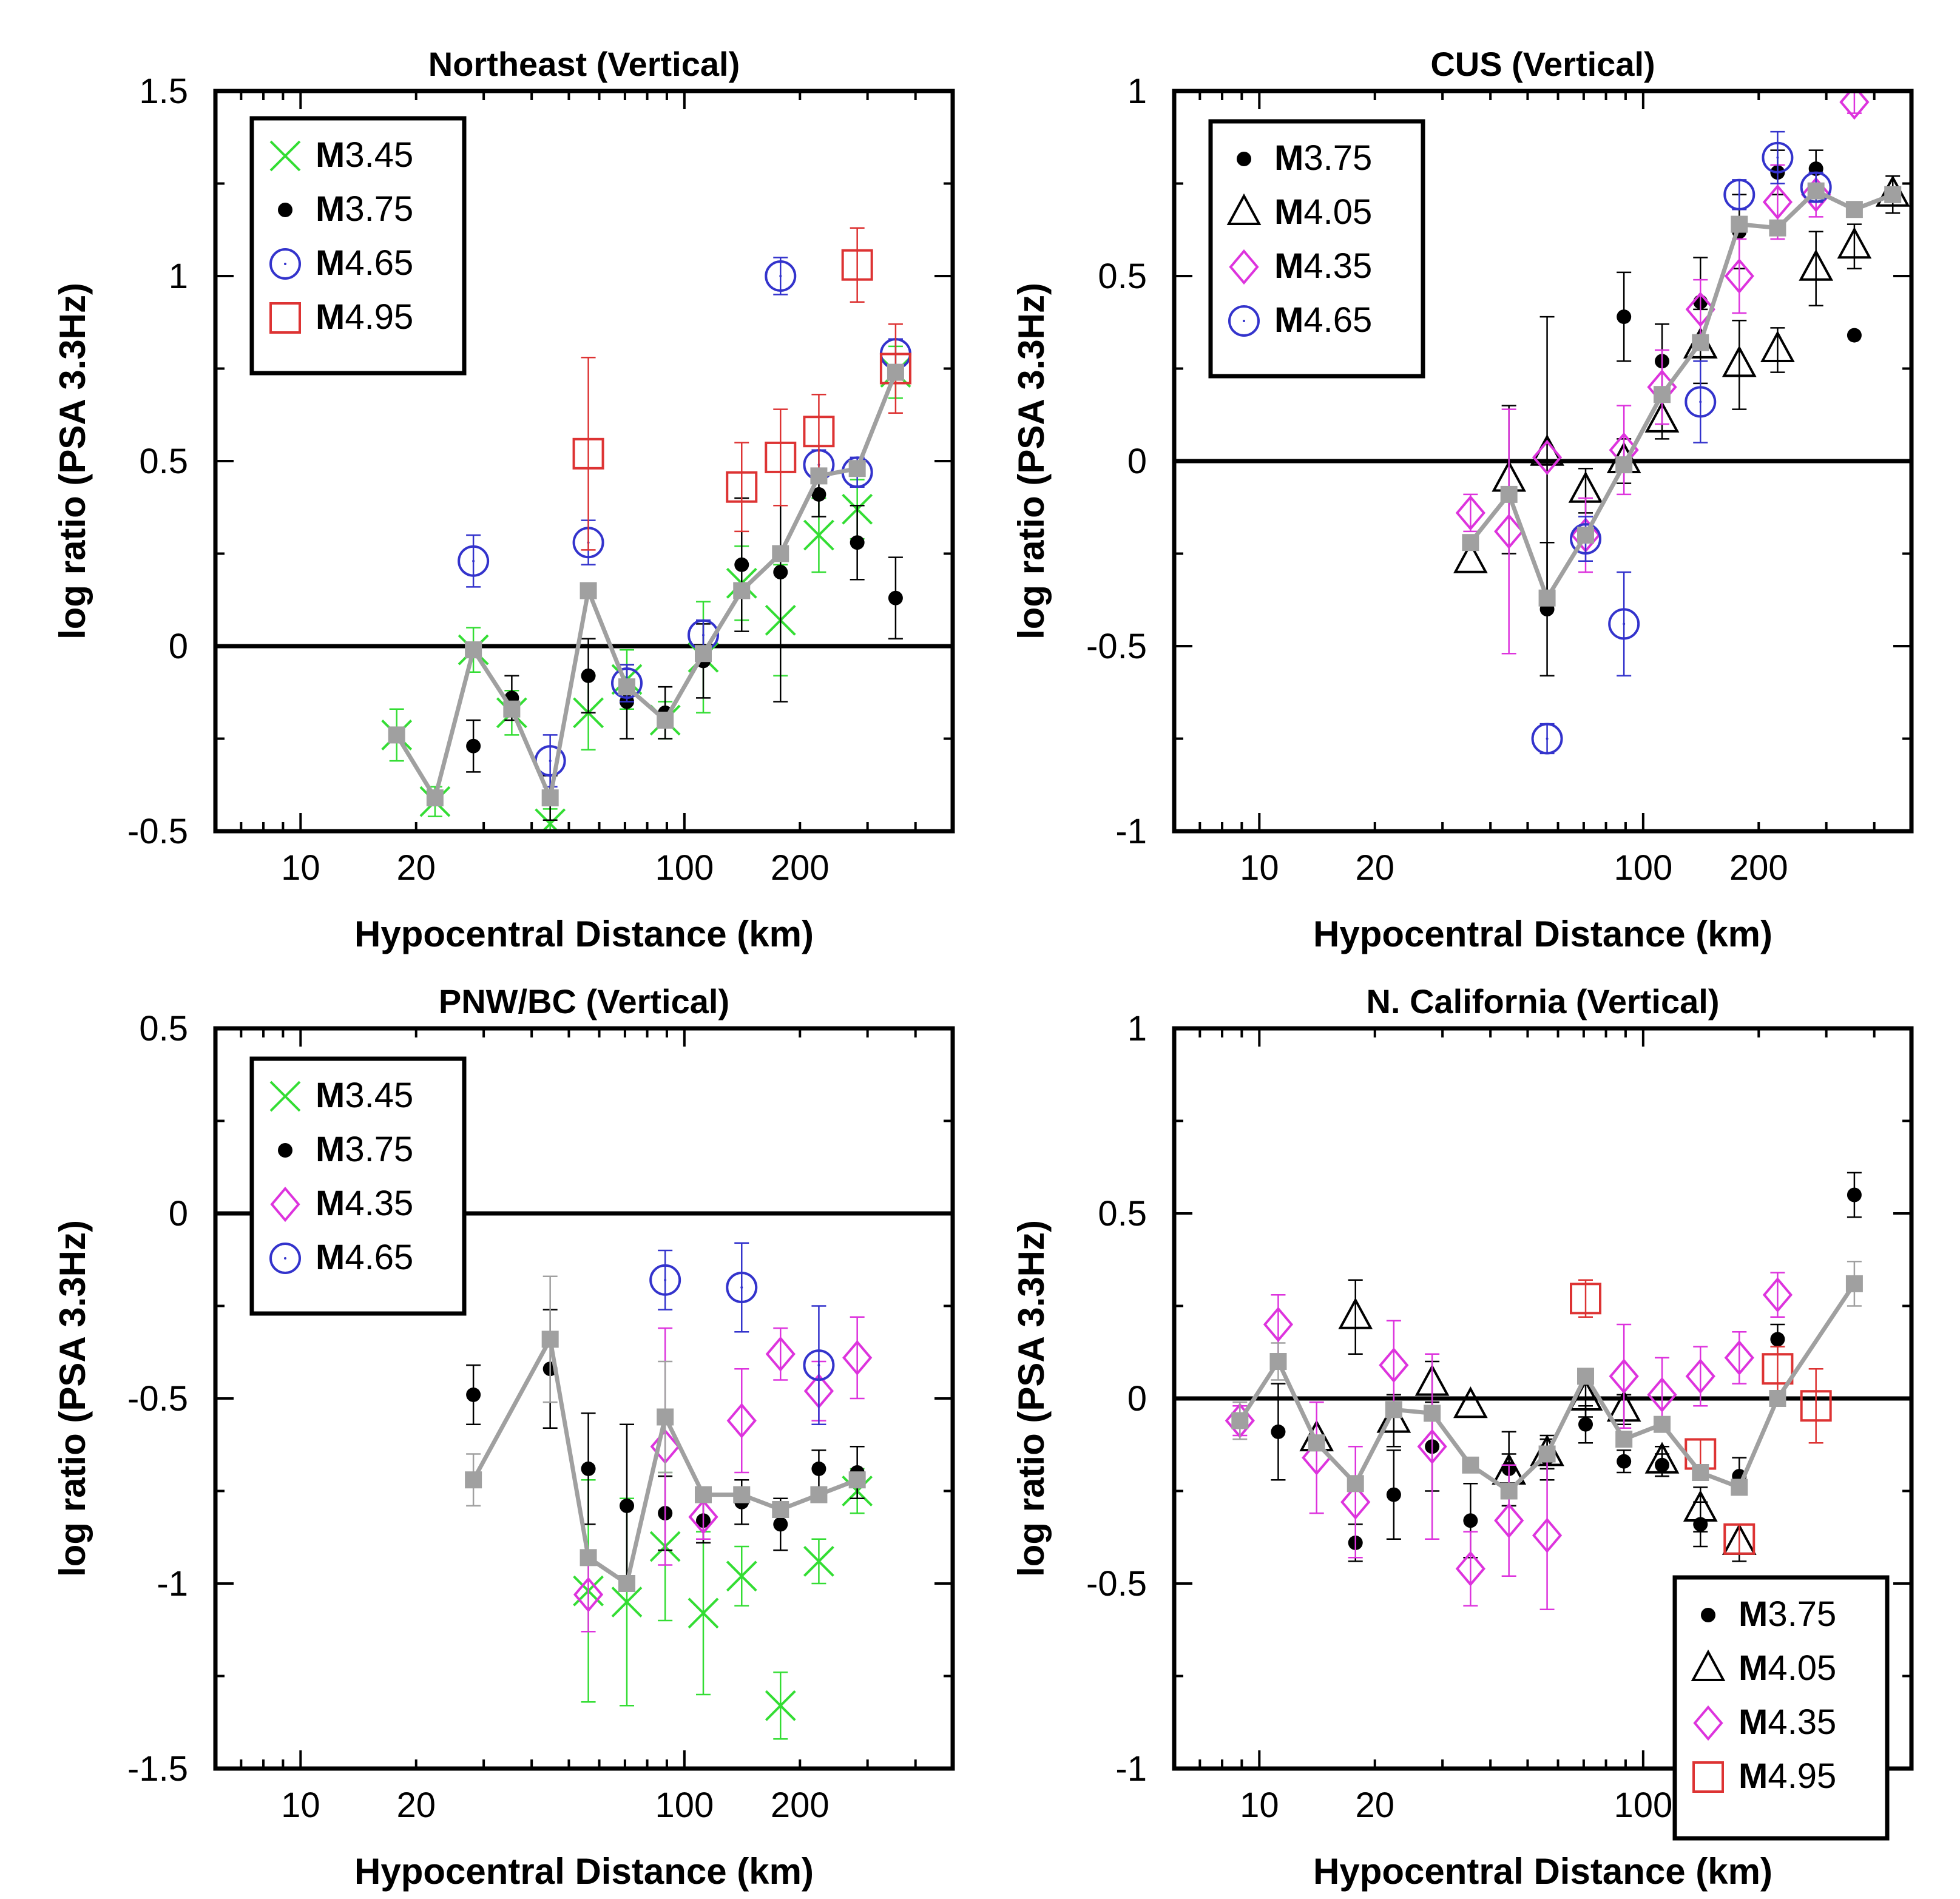  What do you see at coordinates (379, 317) in the screenshot?
I see `legend-label: 4.95` at bounding box center [379, 317].